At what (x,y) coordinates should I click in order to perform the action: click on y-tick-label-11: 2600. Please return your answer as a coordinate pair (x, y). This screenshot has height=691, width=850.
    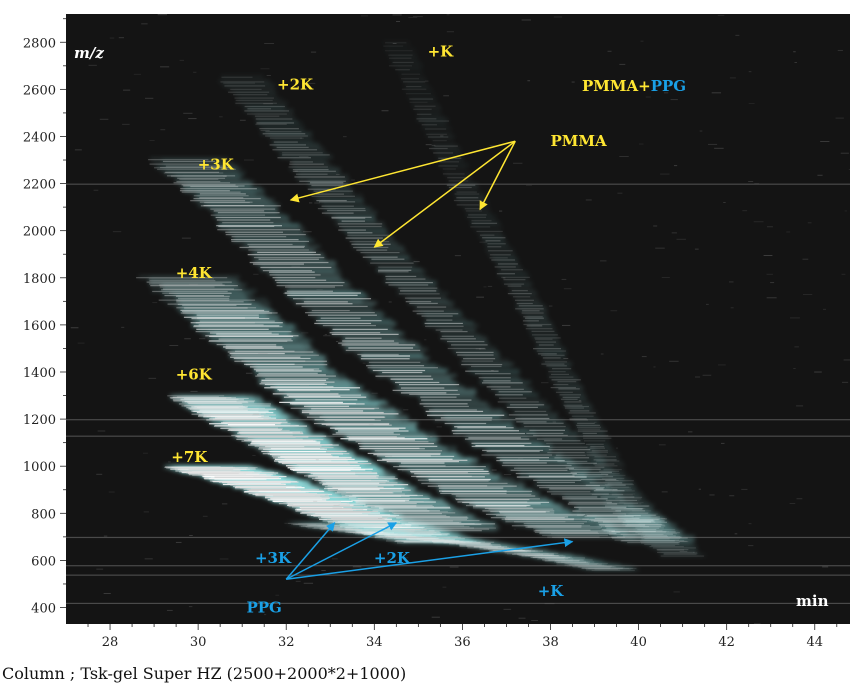
    Looking at the image, I should click on (39, 90).